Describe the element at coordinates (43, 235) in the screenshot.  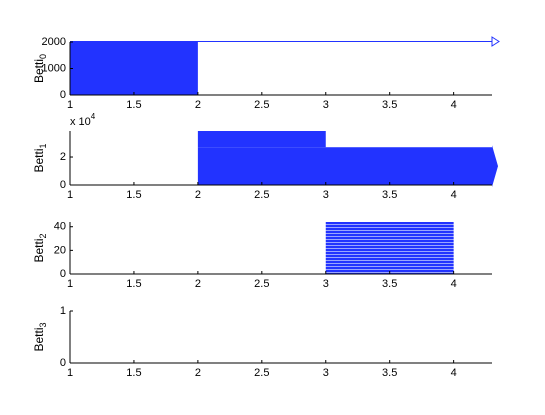
I see `y-axis-label-sub: 2` at that location.